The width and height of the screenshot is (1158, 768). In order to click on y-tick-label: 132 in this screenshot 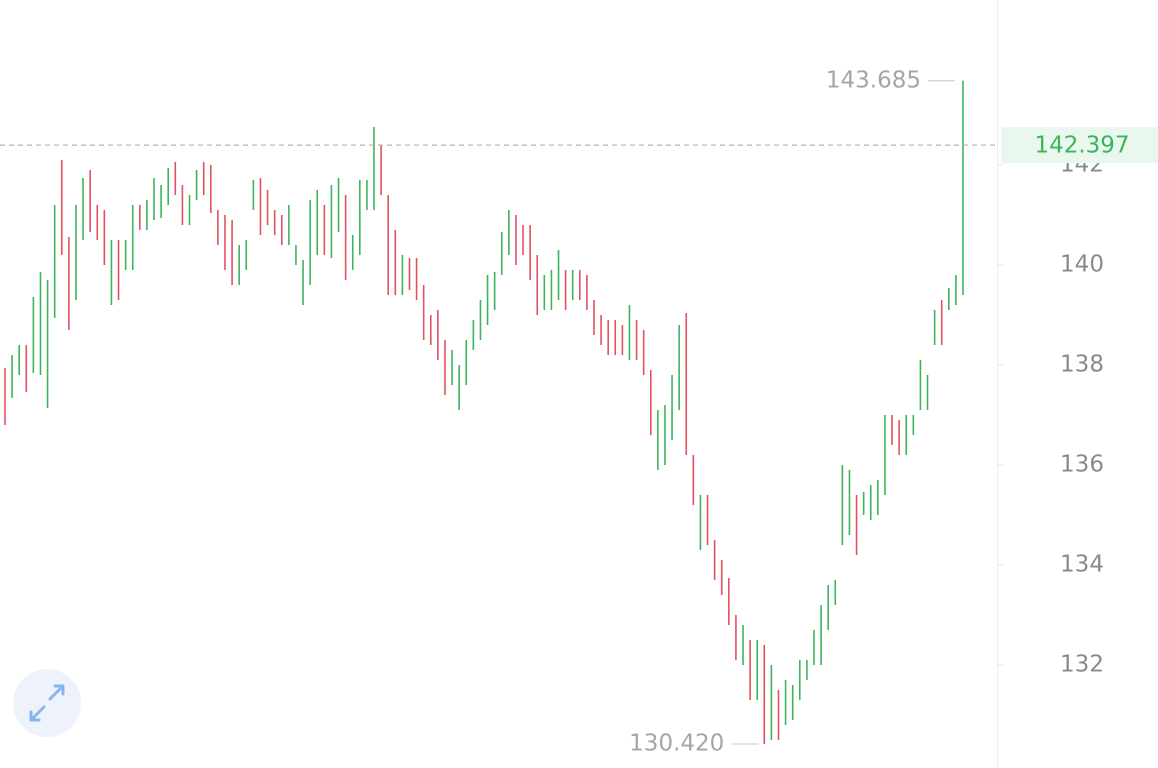, I will do `click(1082, 665)`.